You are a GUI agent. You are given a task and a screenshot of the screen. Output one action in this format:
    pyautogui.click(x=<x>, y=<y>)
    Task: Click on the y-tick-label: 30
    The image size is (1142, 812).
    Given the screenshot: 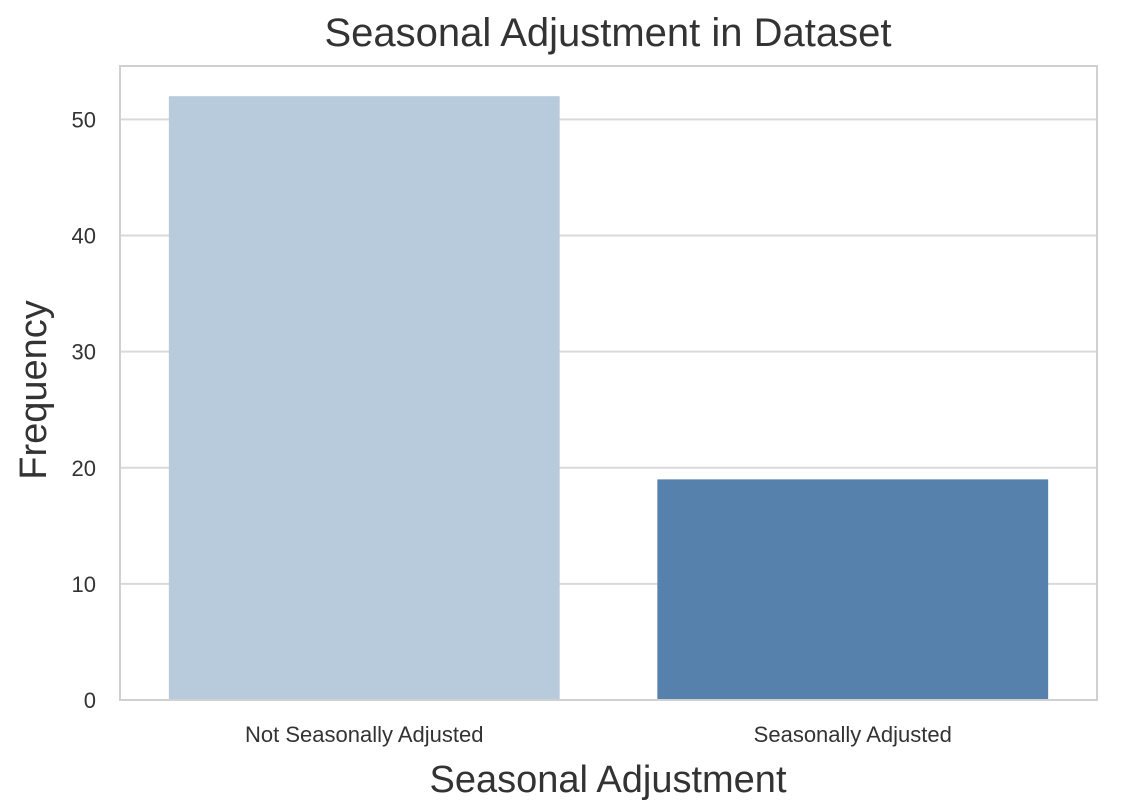 What is the action you would take?
    pyautogui.click(x=84, y=352)
    